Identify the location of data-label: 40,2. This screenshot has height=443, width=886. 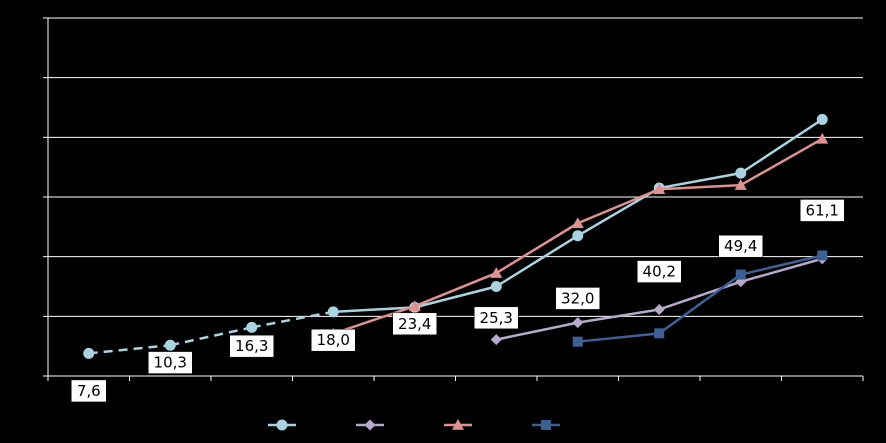
(659, 271).